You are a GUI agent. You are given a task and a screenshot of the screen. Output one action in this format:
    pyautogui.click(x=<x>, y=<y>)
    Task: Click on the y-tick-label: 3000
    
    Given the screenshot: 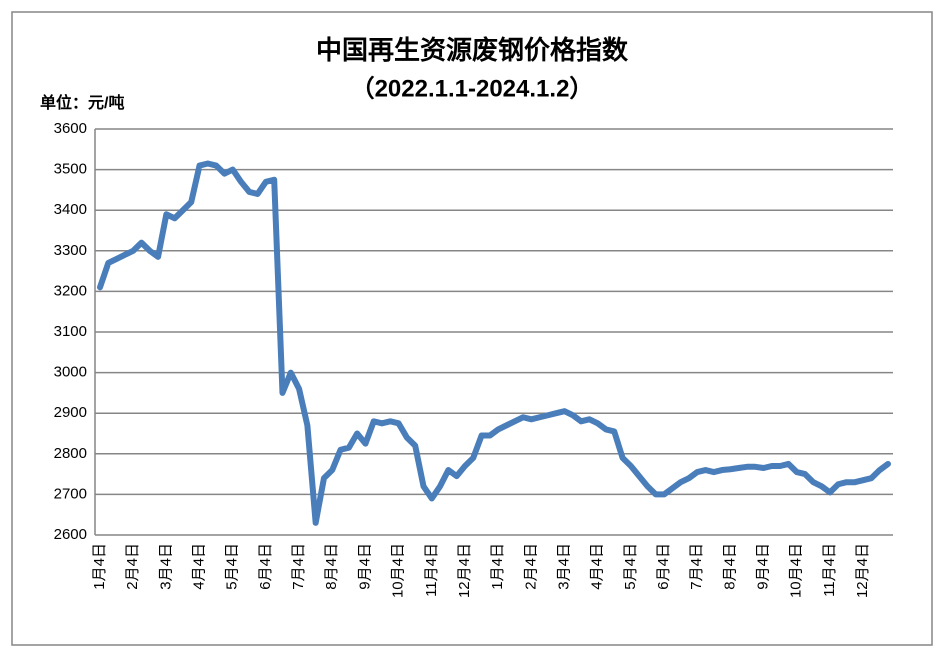 What is the action you would take?
    pyautogui.click(x=70, y=372)
    